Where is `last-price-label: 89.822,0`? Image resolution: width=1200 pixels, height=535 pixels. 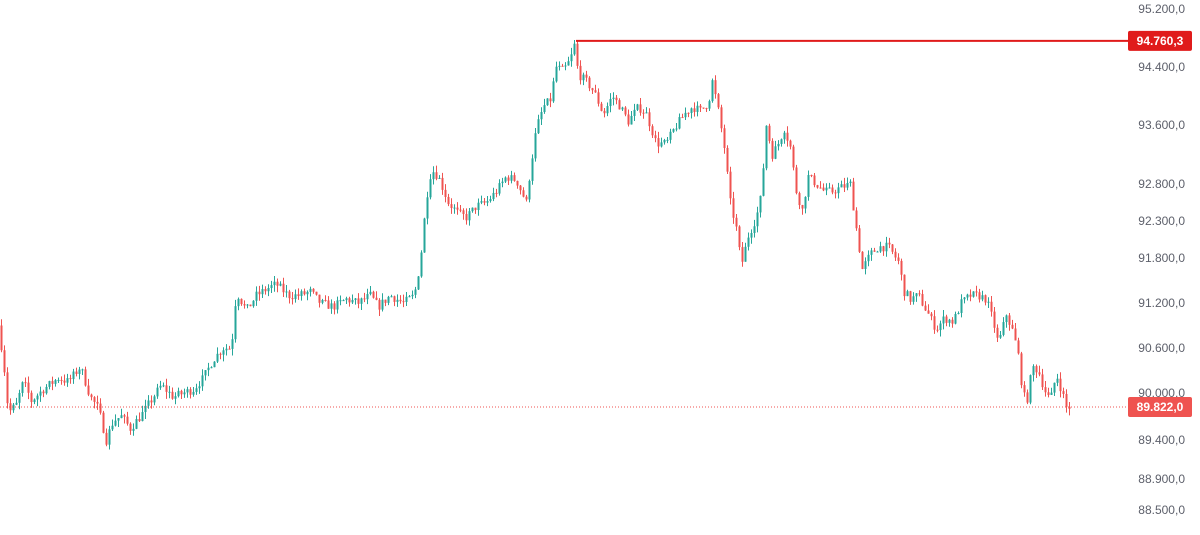
last-price-label: 89.822,0 is located at coordinates (1160, 407).